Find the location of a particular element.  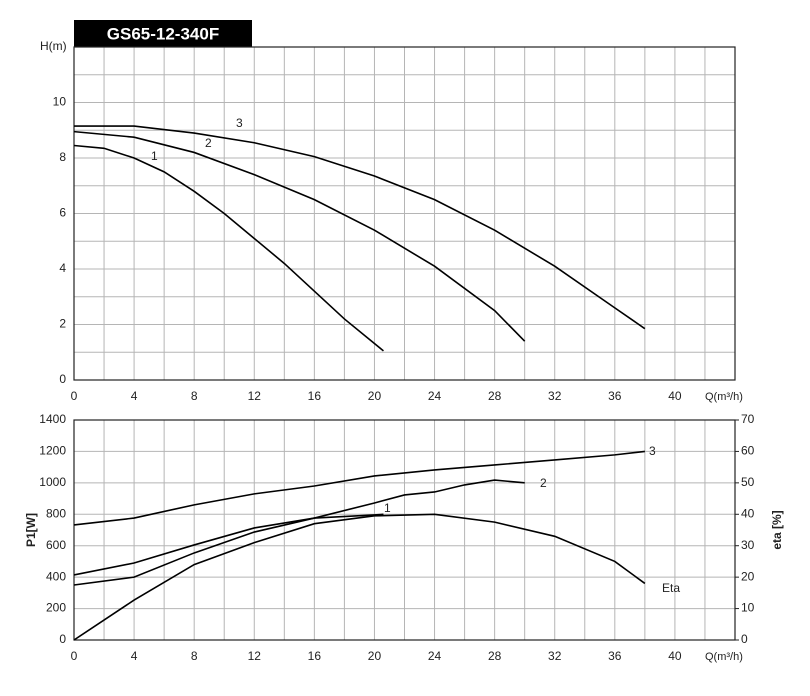

y-tick-label: 1000 is located at coordinates (52, 482).